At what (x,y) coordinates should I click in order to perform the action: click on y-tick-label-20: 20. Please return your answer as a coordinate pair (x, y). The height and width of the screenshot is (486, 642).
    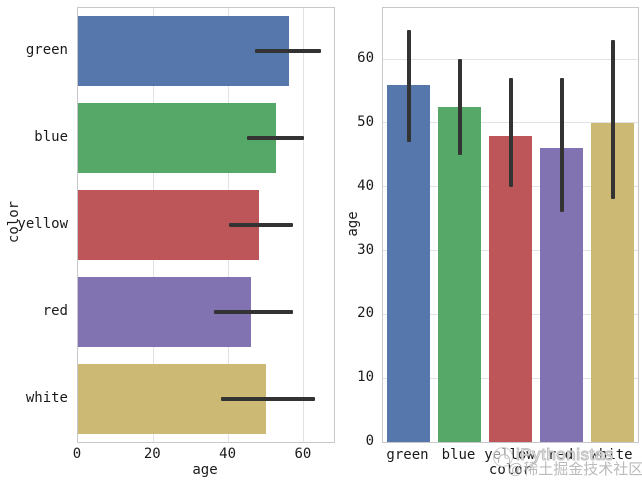
    Looking at the image, I should click on (365, 313).